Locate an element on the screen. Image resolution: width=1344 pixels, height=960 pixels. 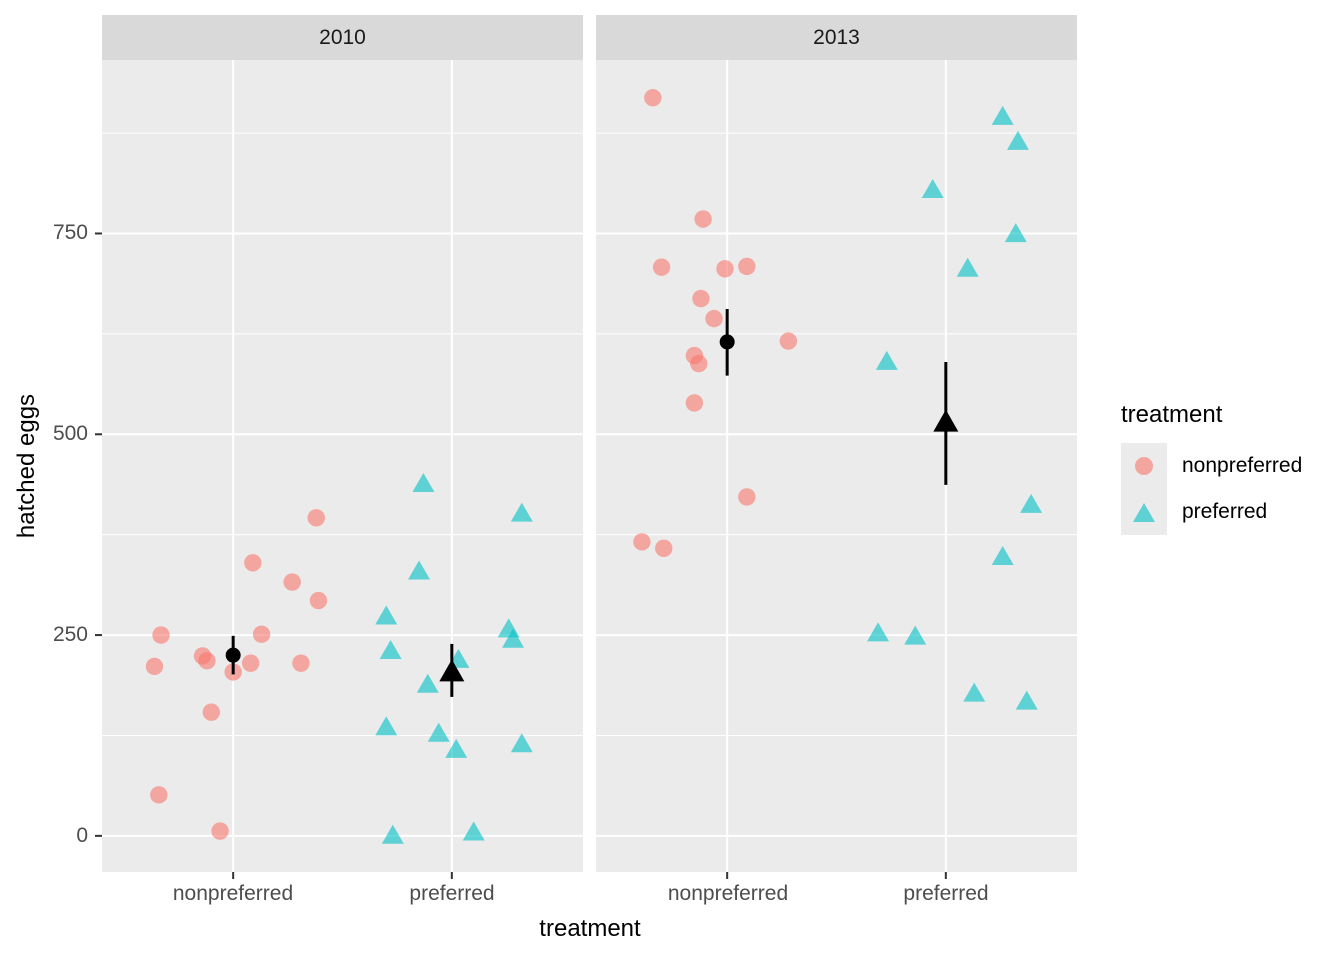
legend-label-nonpreferred: nonpreferred is located at coordinates (1242, 465).